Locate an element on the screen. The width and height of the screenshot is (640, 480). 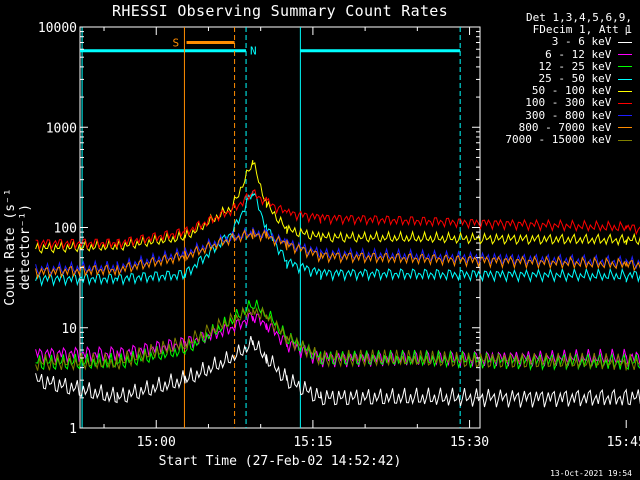
legend-item: 7000 - 15000 keV is located at coordinates (568, 140).